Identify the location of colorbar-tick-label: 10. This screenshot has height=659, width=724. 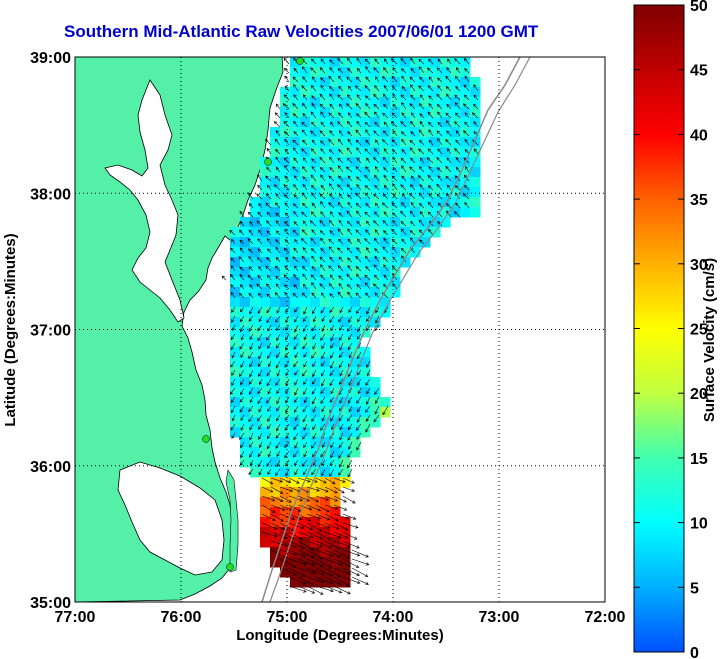
(699, 524).